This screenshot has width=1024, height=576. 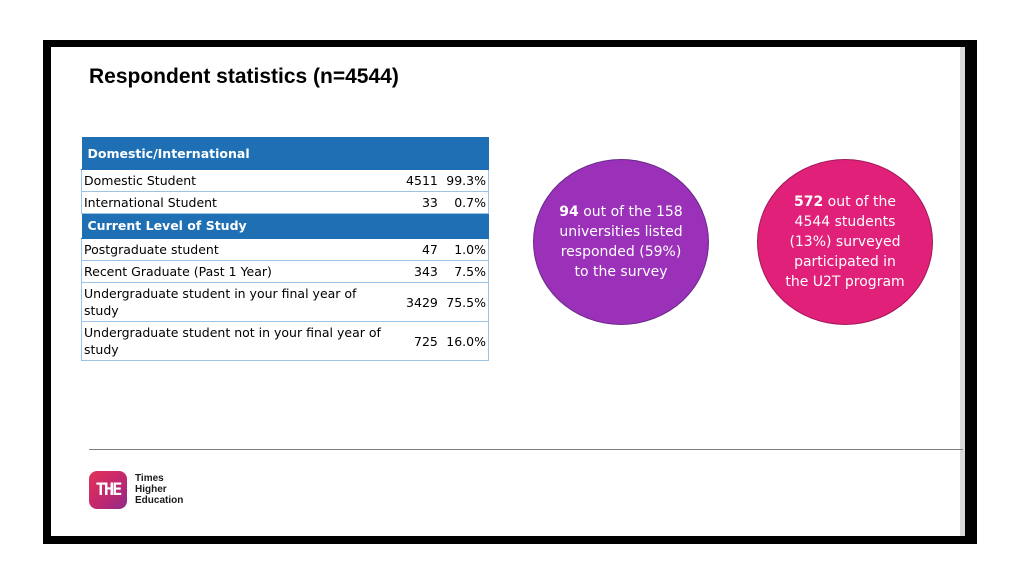 I want to click on universities-highlight: 94, so click(x=569, y=212).